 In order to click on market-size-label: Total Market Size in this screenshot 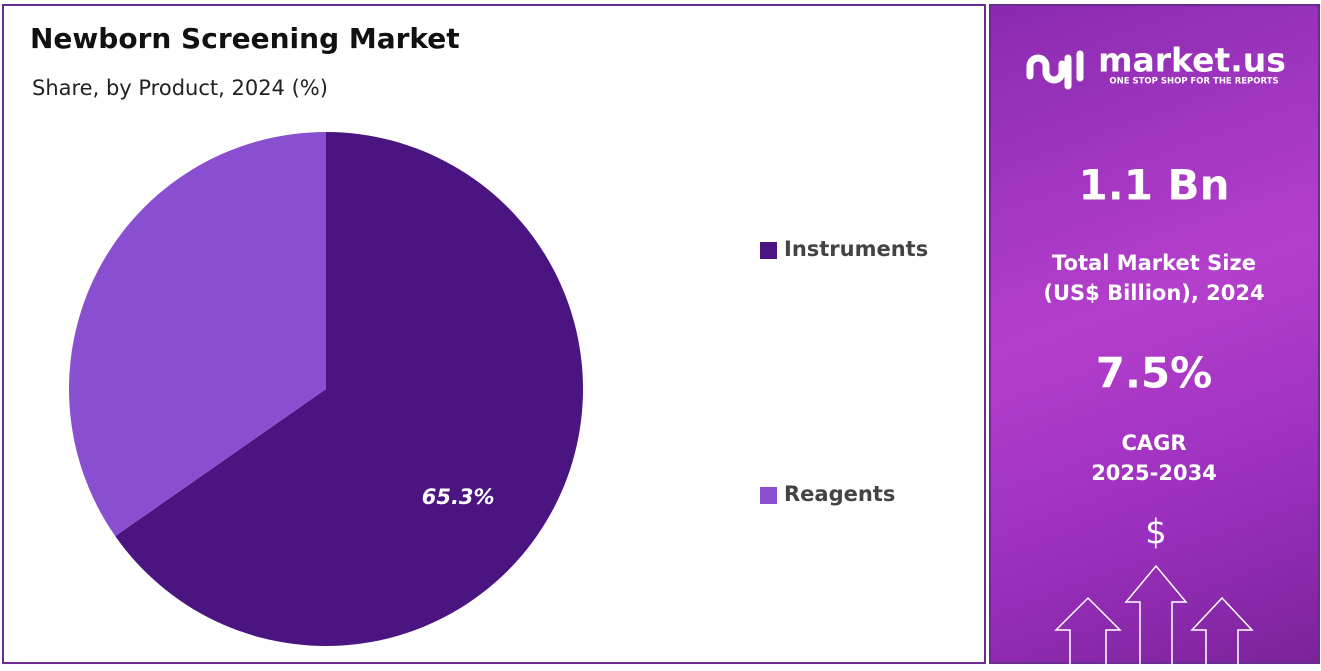, I will do `click(1154, 263)`.